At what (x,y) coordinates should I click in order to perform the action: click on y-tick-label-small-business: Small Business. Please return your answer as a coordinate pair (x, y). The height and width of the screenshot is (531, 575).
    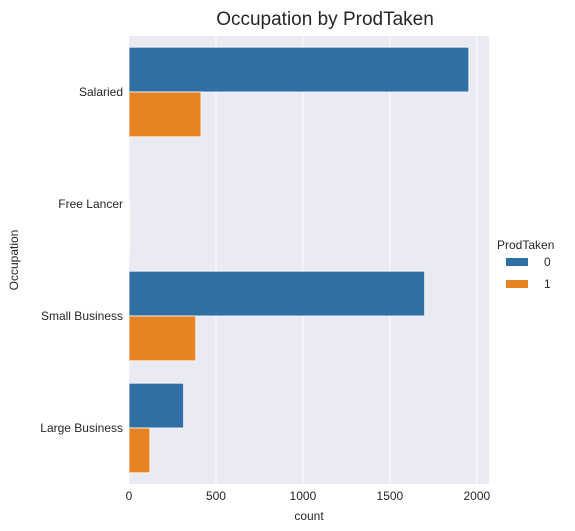
    Looking at the image, I should click on (82, 316).